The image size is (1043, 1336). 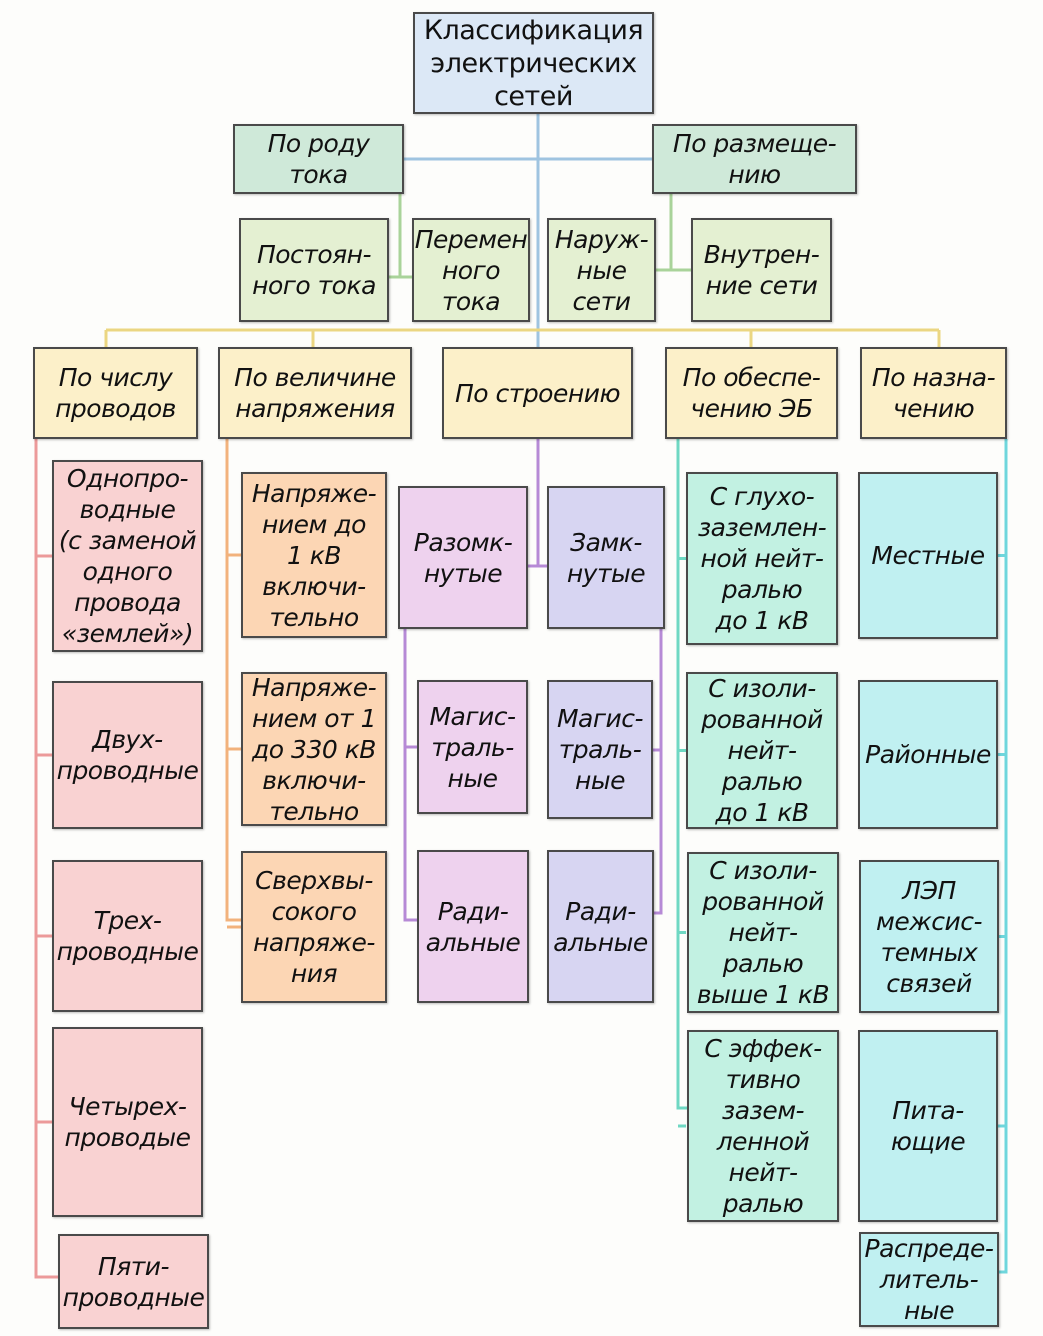 What do you see at coordinates (133, 1281) in the screenshot?
I see `wires-item: Пяти- проводные` at bounding box center [133, 1281].